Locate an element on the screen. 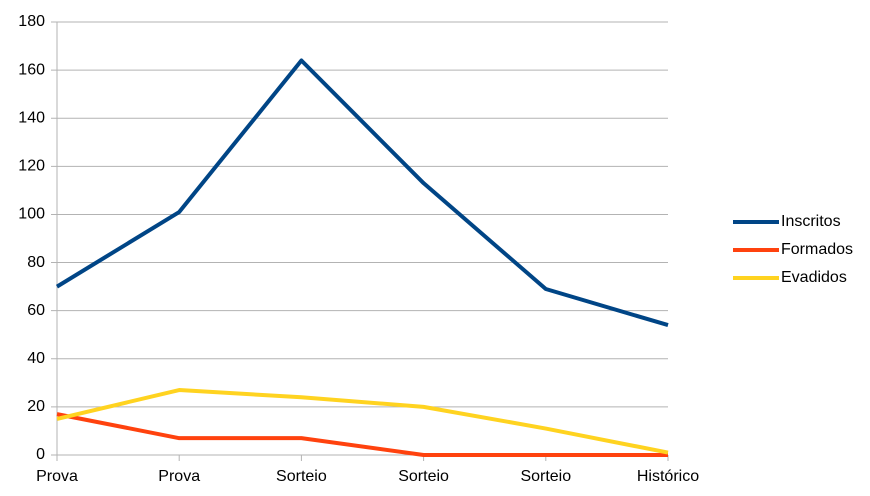 Image resolution: width=870 pixels, height=496 pixels. x-tick-label: Histórico is located at coordinates (668, 476).